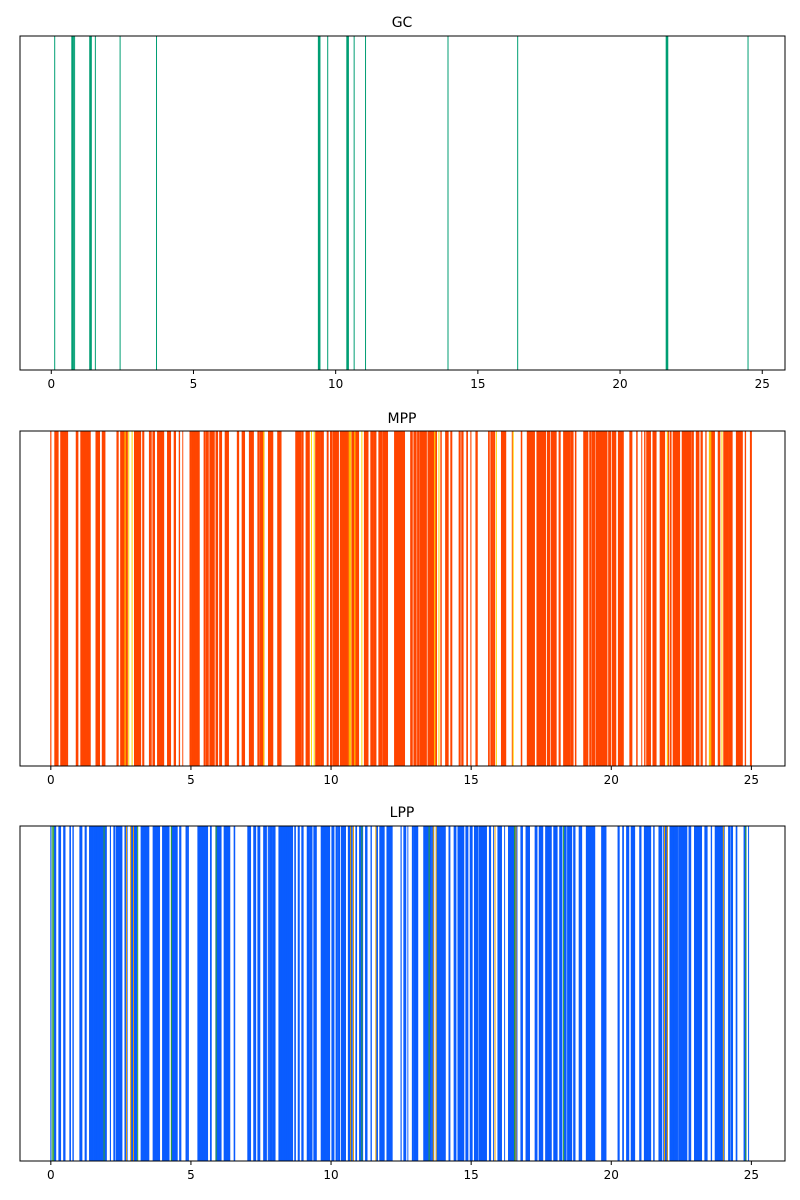 Image resolution: width=800 pixels, height=1200 pixels. I want to click on chart-title-gc: GC, so click(402, 23).